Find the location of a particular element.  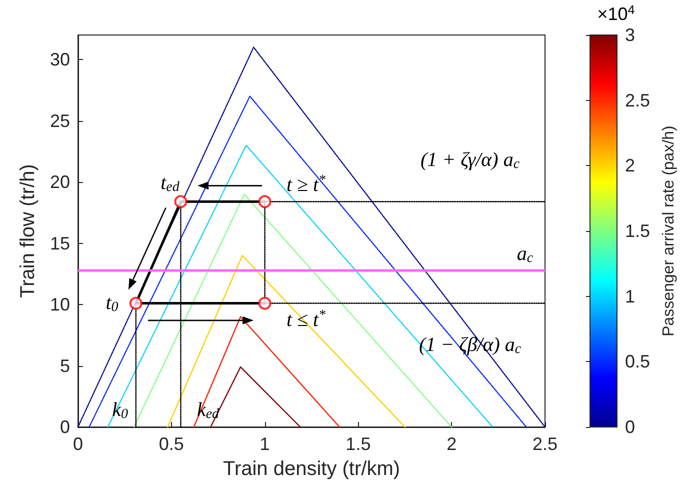

y-tick-label: 10 is located at coordinates (60, 304).